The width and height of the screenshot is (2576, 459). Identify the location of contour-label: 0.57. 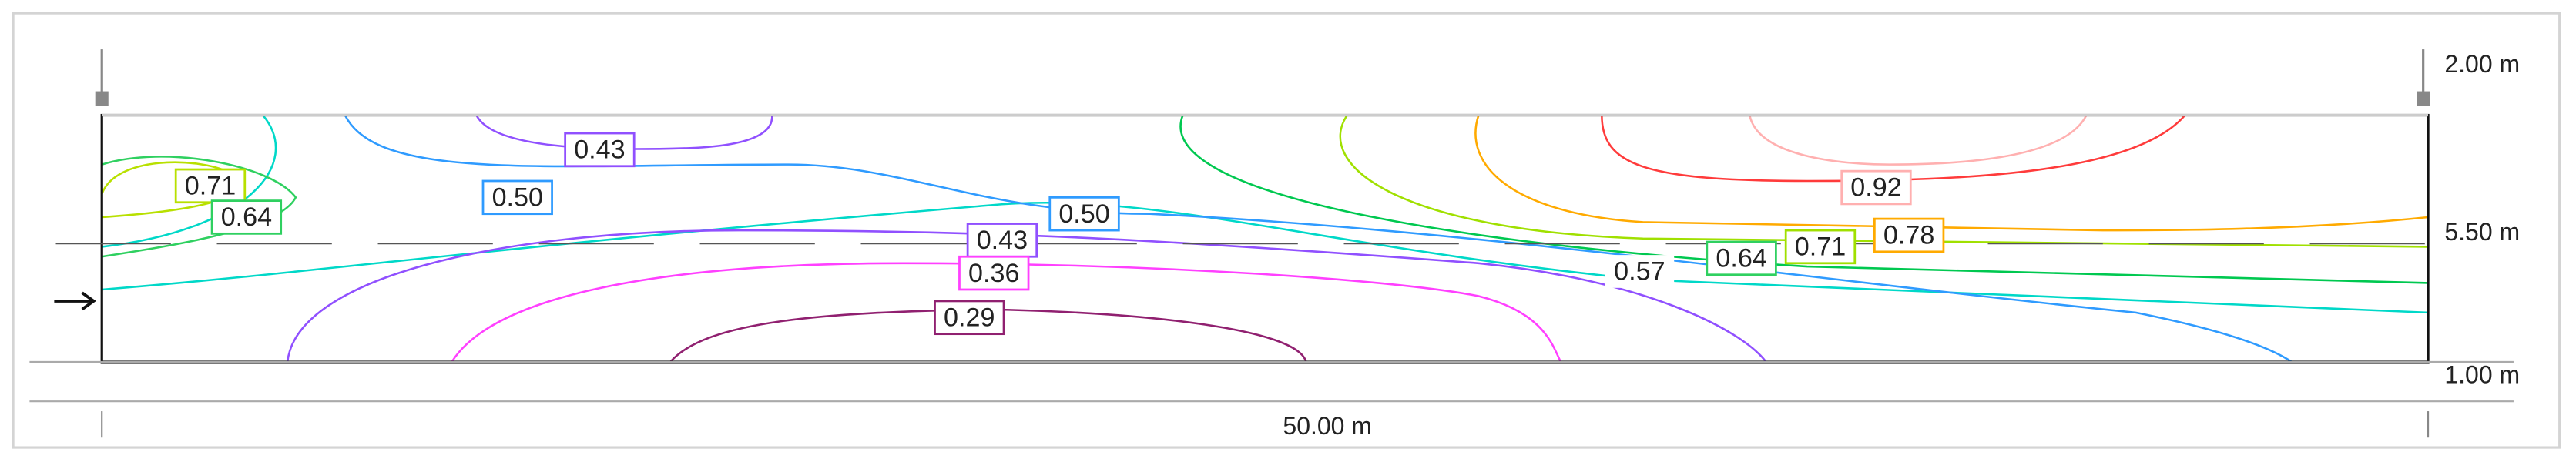
(1640, 271).